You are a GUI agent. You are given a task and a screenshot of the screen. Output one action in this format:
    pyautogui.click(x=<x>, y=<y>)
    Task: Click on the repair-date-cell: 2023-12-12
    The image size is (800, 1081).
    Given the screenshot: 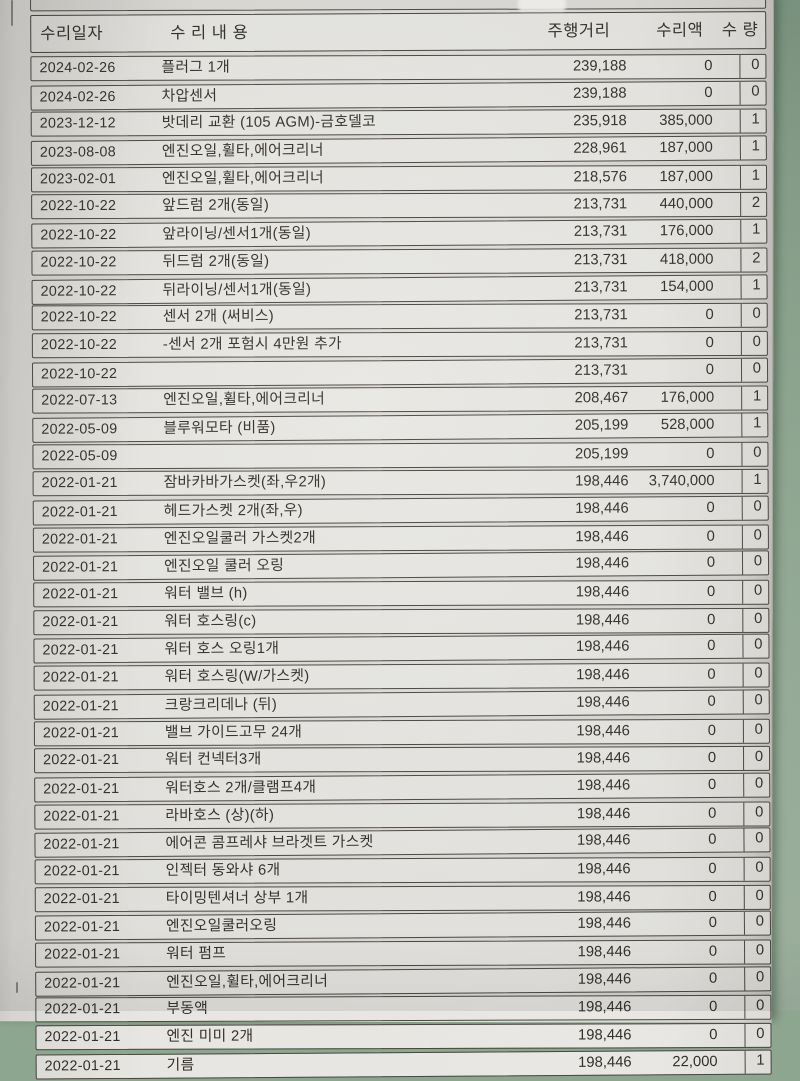 What is the action you would take?
    pyautogui.click(x=77, y=123)
    